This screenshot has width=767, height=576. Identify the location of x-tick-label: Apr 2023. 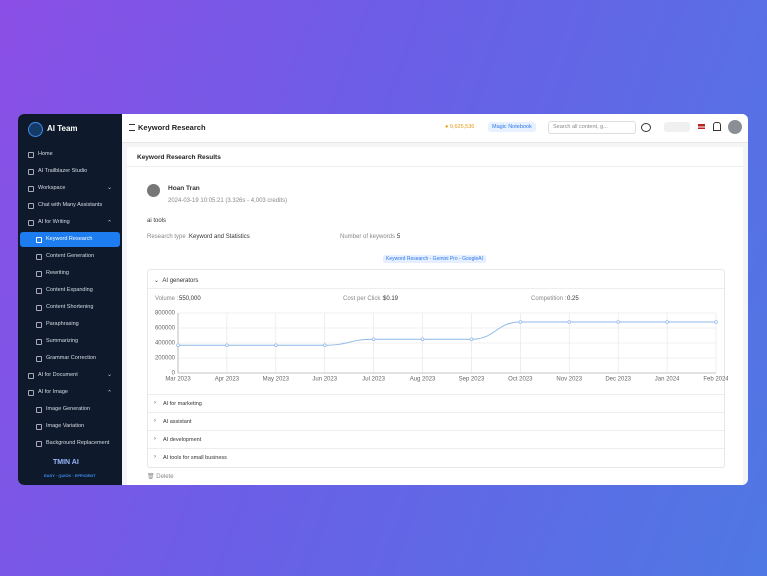
(227, 380).